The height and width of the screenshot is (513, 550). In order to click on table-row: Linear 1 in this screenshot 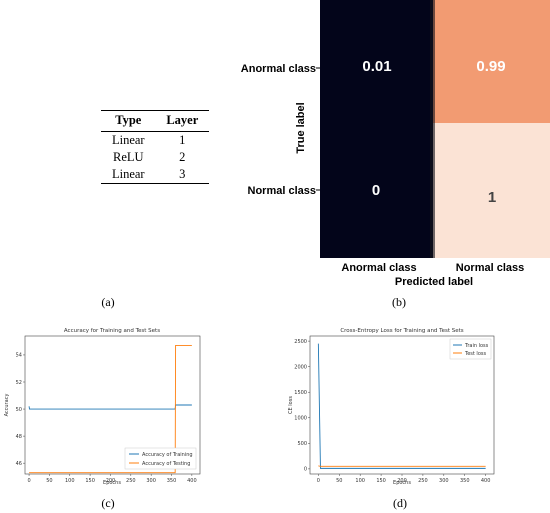, I will do `click(155, 141)`.